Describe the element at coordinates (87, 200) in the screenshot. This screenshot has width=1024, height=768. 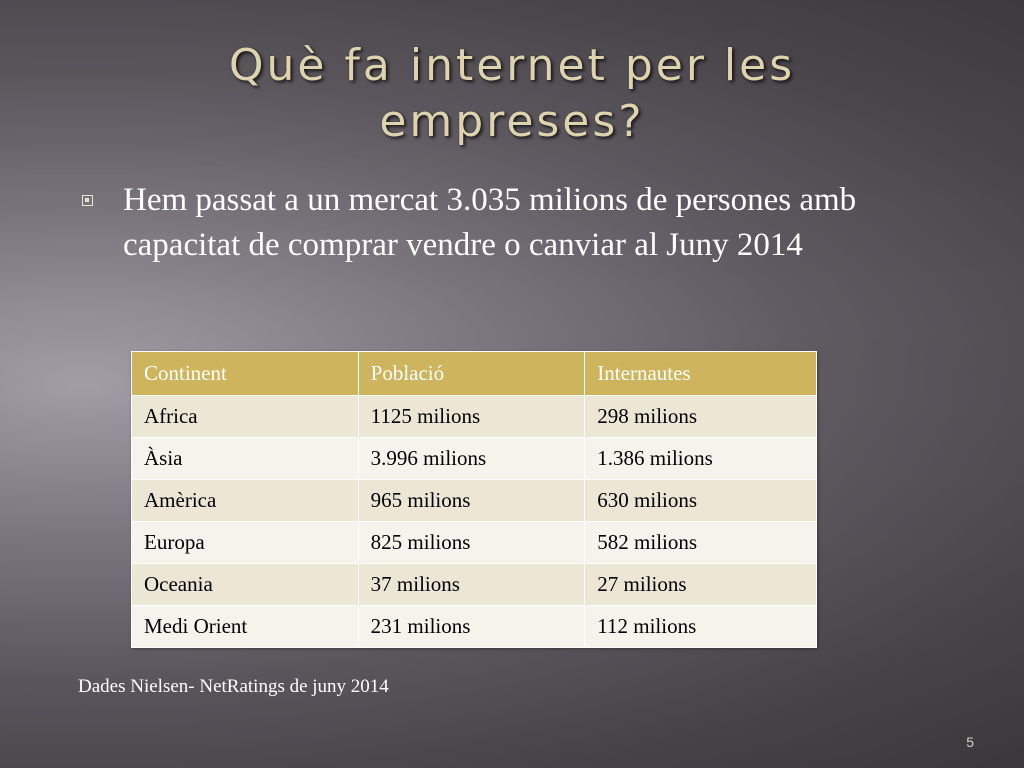
I see `square-bullet-icon` at that location.